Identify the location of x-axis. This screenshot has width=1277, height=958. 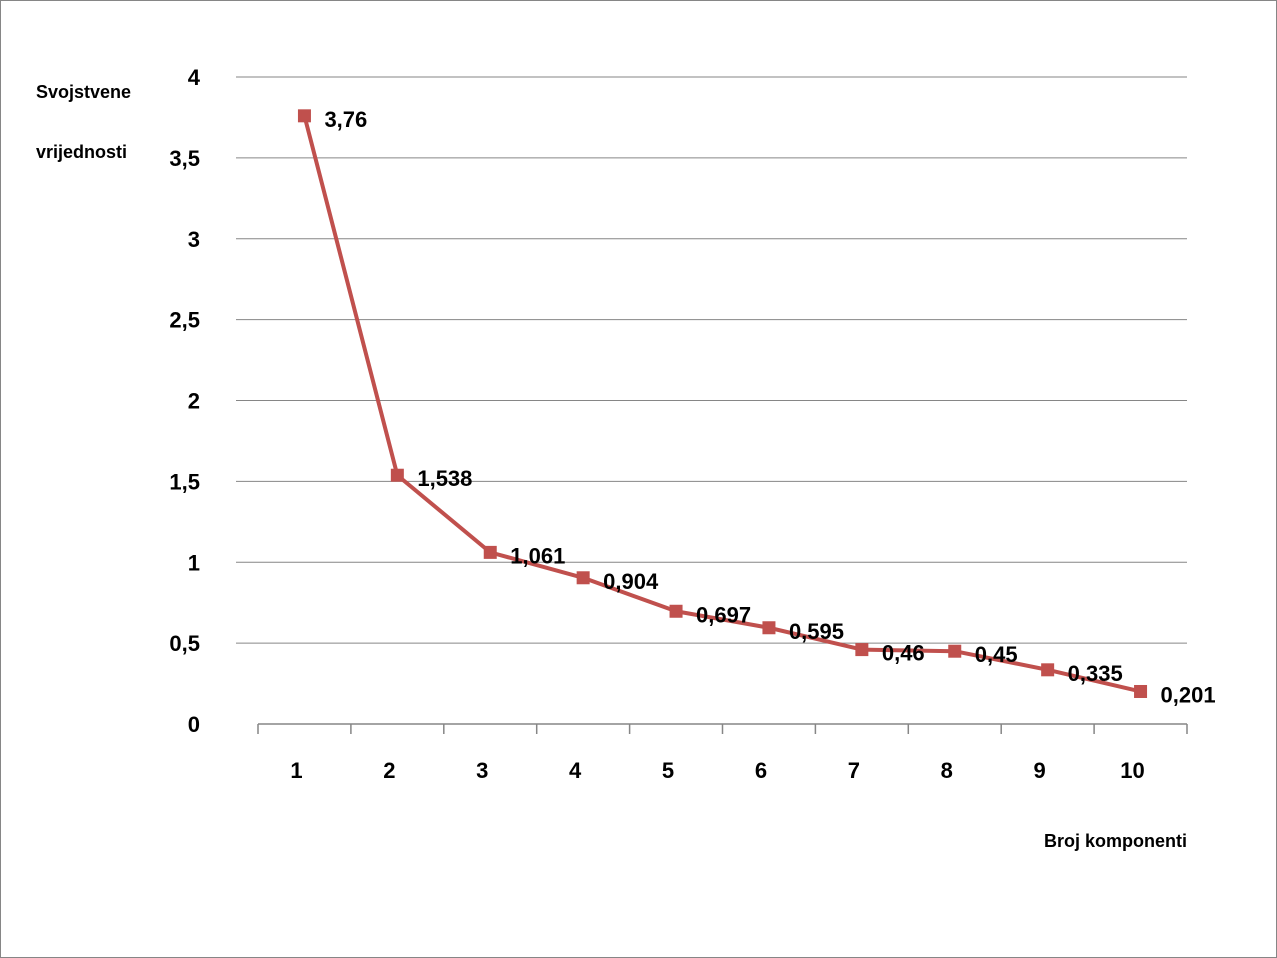
(722, 728).